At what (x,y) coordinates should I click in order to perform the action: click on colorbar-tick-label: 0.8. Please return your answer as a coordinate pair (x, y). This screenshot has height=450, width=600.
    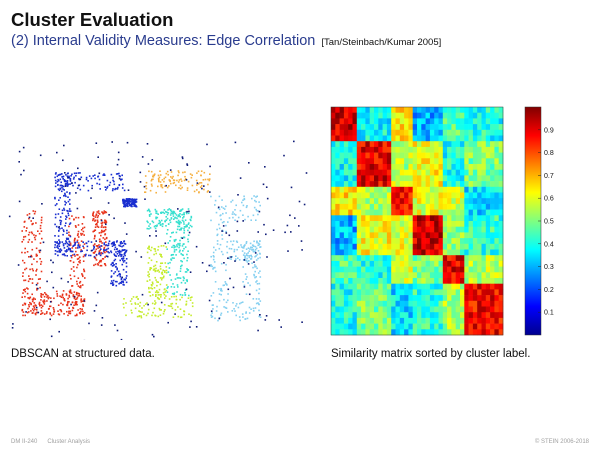
    Looking at the image, I should click on (549, 153).